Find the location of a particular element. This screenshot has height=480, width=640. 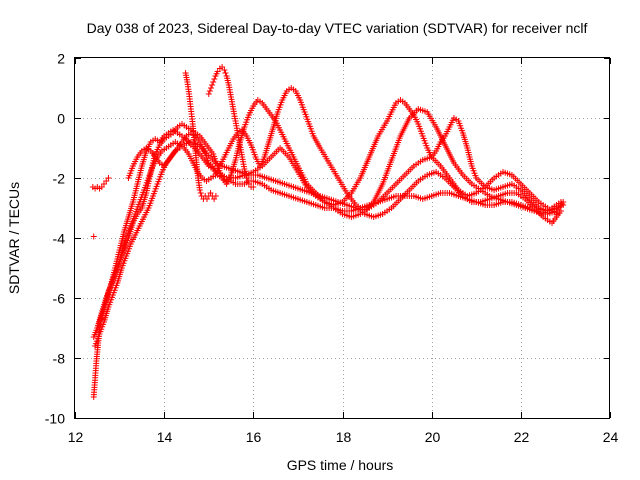

x-axis-label: GPS time / hours is located at coordinates (340, 465).